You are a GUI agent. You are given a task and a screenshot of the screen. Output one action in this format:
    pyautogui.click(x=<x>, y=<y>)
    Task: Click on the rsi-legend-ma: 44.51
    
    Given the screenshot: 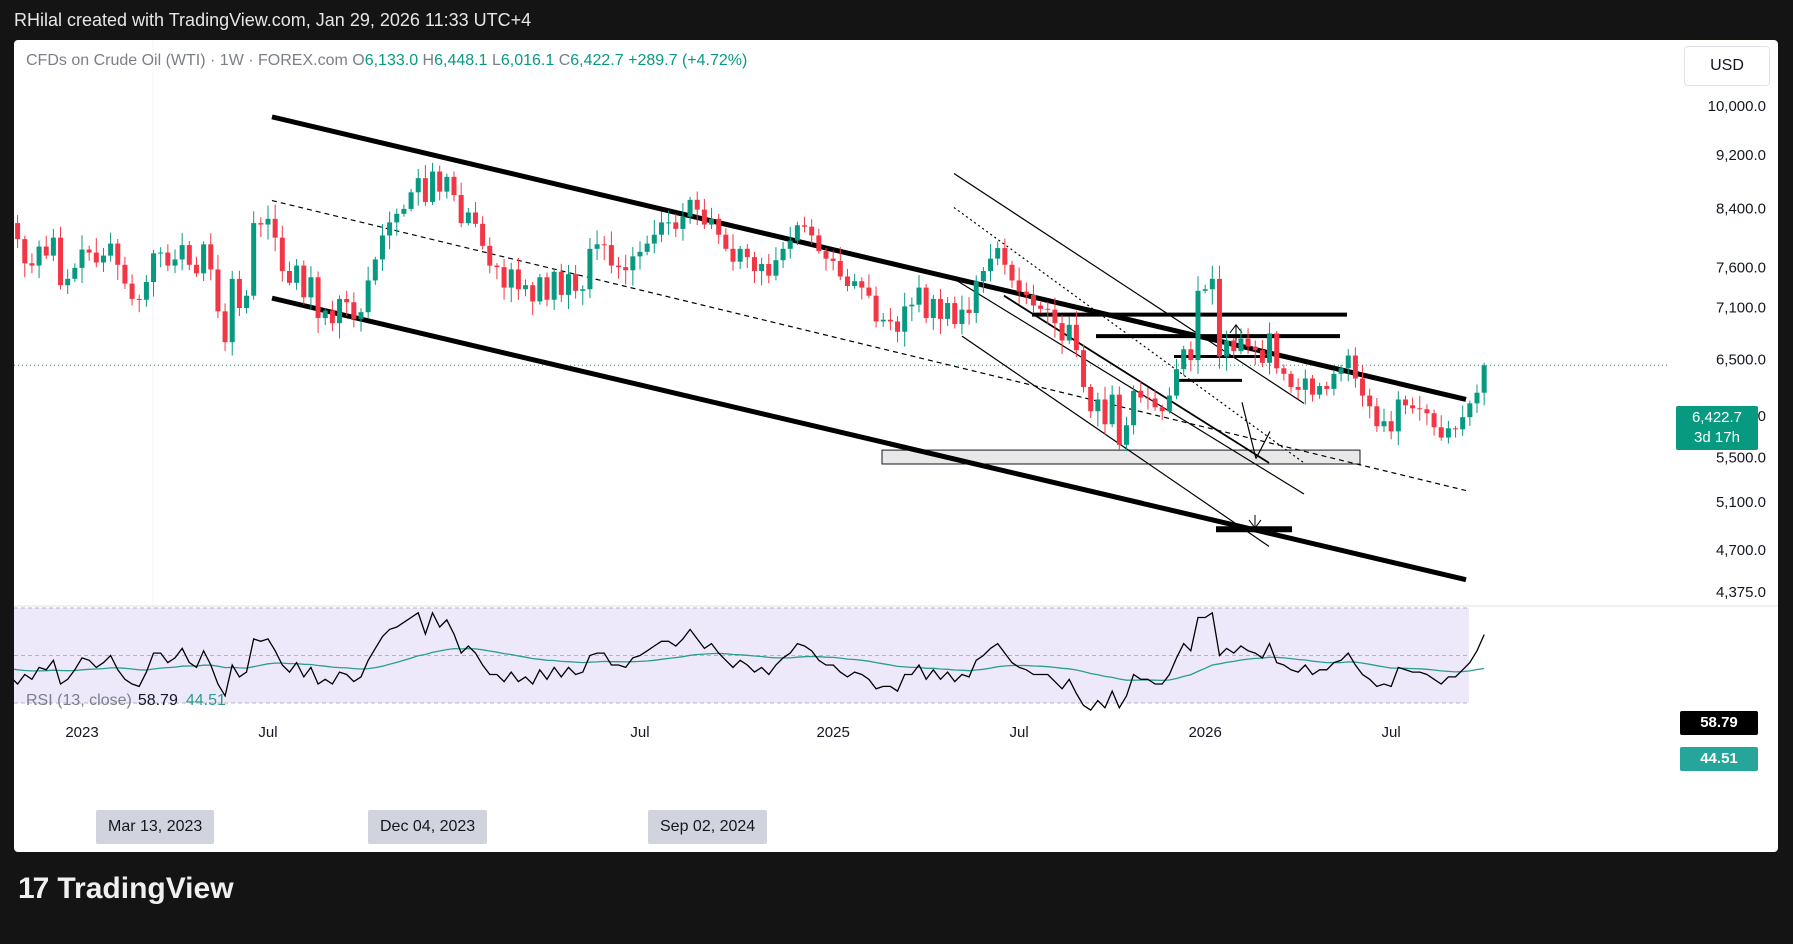 What is the action you would take?
    pyautogui.click(x=205, y=700)
    